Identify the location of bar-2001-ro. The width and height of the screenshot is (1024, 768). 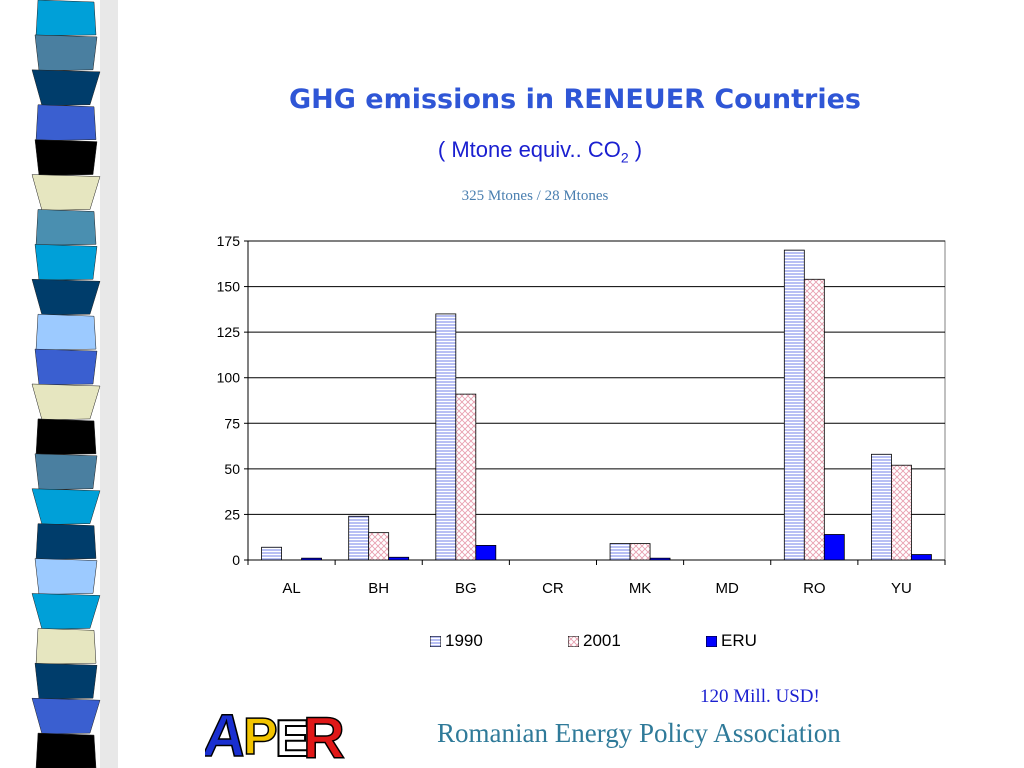
(814, 419).